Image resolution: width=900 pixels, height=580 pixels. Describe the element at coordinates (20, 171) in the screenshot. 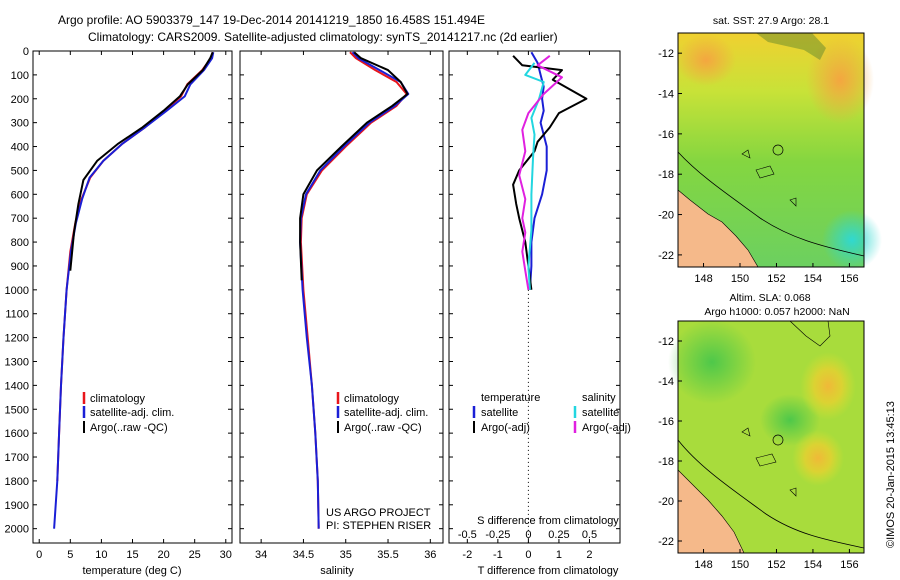

I see `y-tick-label: 500` at that location.